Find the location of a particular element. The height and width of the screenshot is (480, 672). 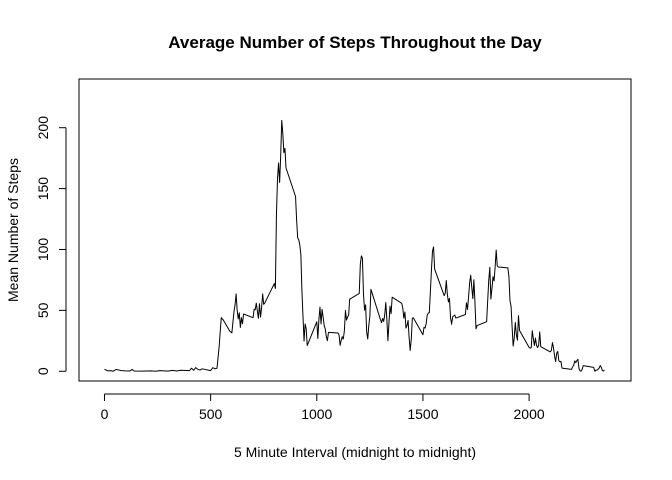

y-tick-label: 200 is located at coordinates (43, 128).